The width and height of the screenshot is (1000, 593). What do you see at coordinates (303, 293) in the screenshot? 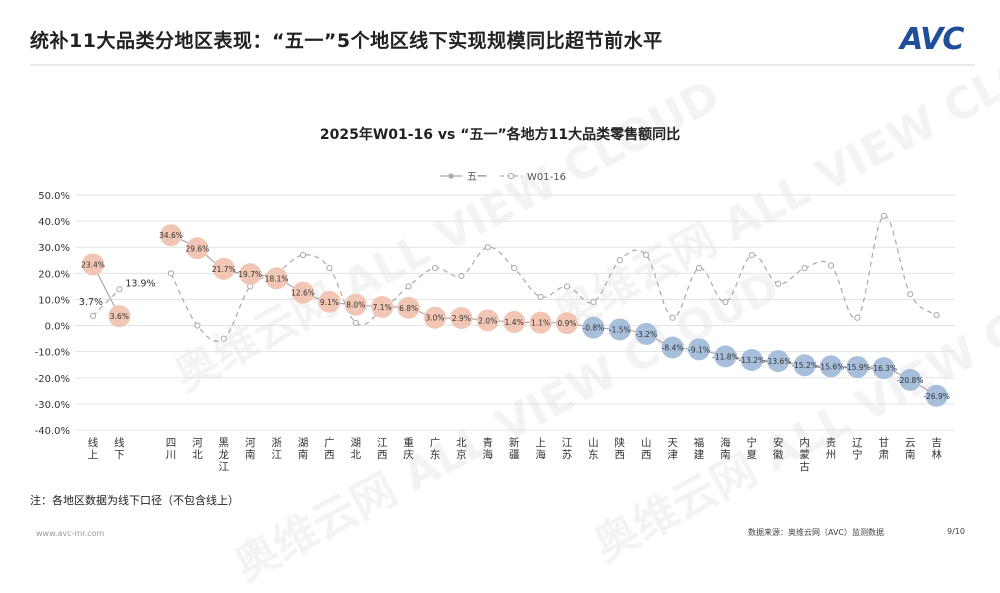
I see `wuyi-data-label: 12.6%` at bounding box center [303, 293].